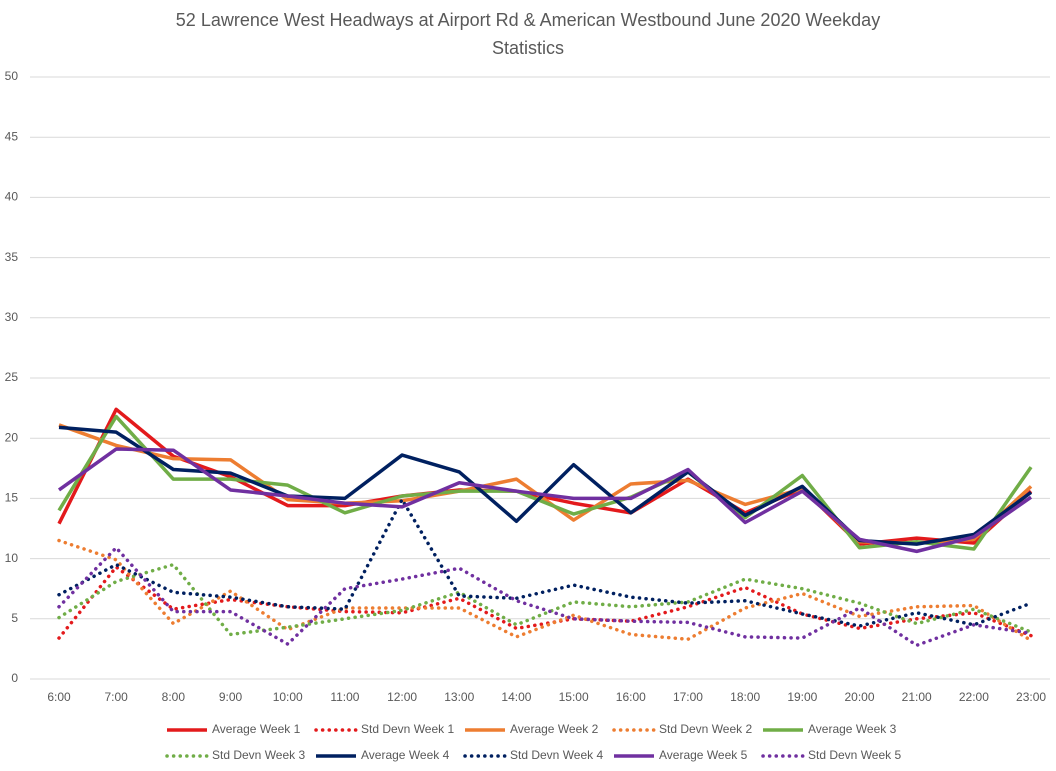  Describe the element at coordinates (556, 755) in the screenshot. I see `legend-label: Std Devn Week 4` at that location.